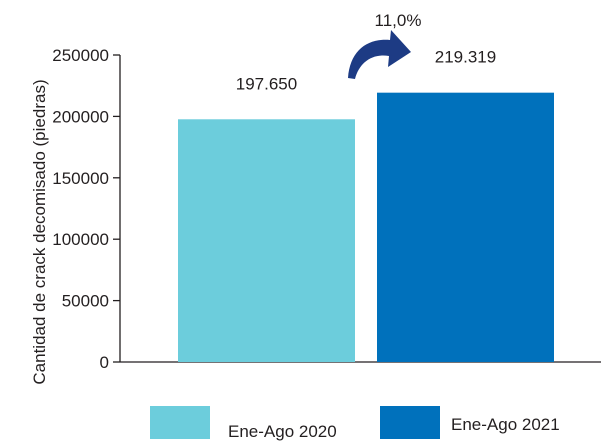  I want to click on bar-value-label: 197.650, so click(266, 83).